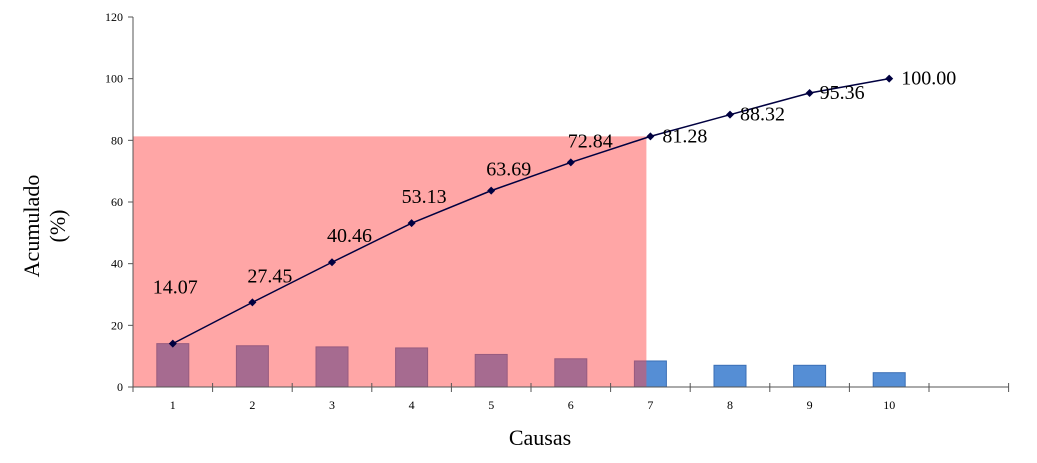 The height and width of the screenshot is (463, 1037). I want to click on y-tick-label-0: 0, so click(120, 387).